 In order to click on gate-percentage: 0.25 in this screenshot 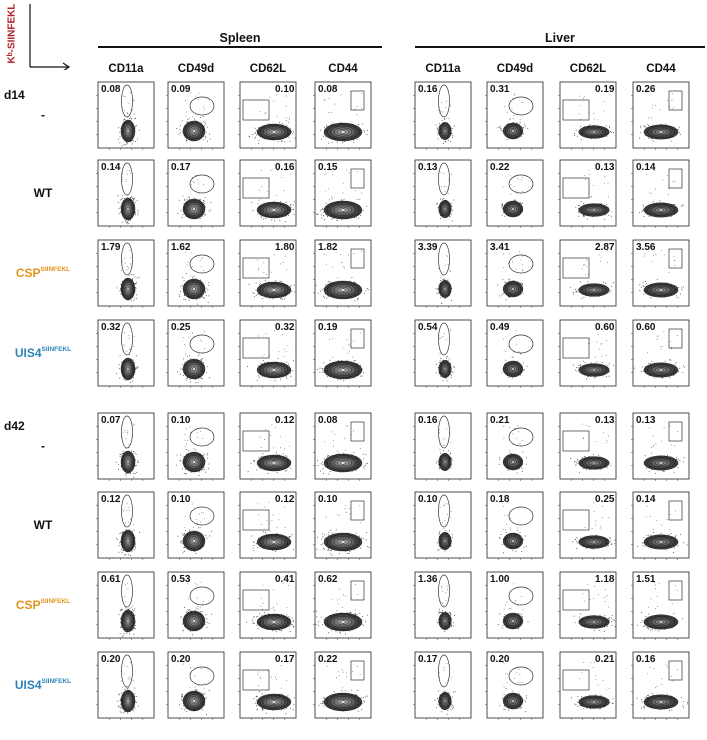, I will do `click(605, 499)`.